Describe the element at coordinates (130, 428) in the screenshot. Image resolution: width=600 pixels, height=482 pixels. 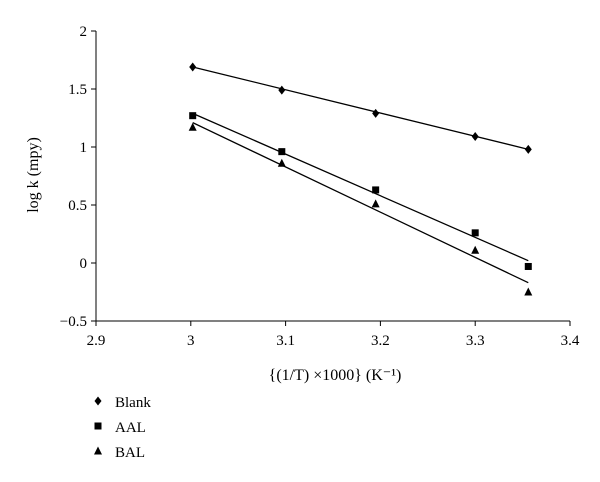
I see `legend-label-aal: AAL` at that location.